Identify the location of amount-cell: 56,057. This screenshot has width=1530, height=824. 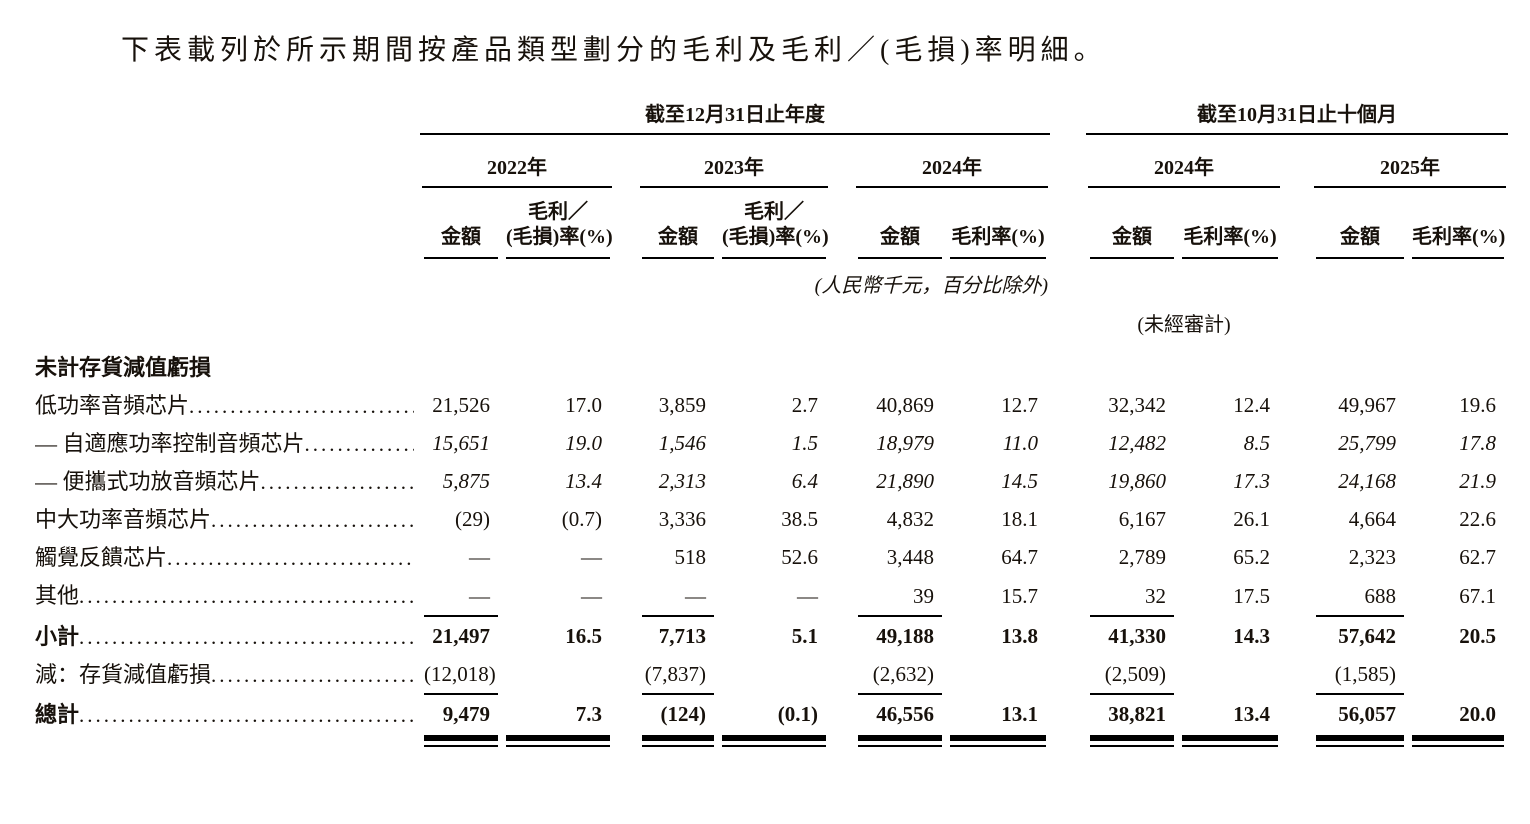
(1360, 713).